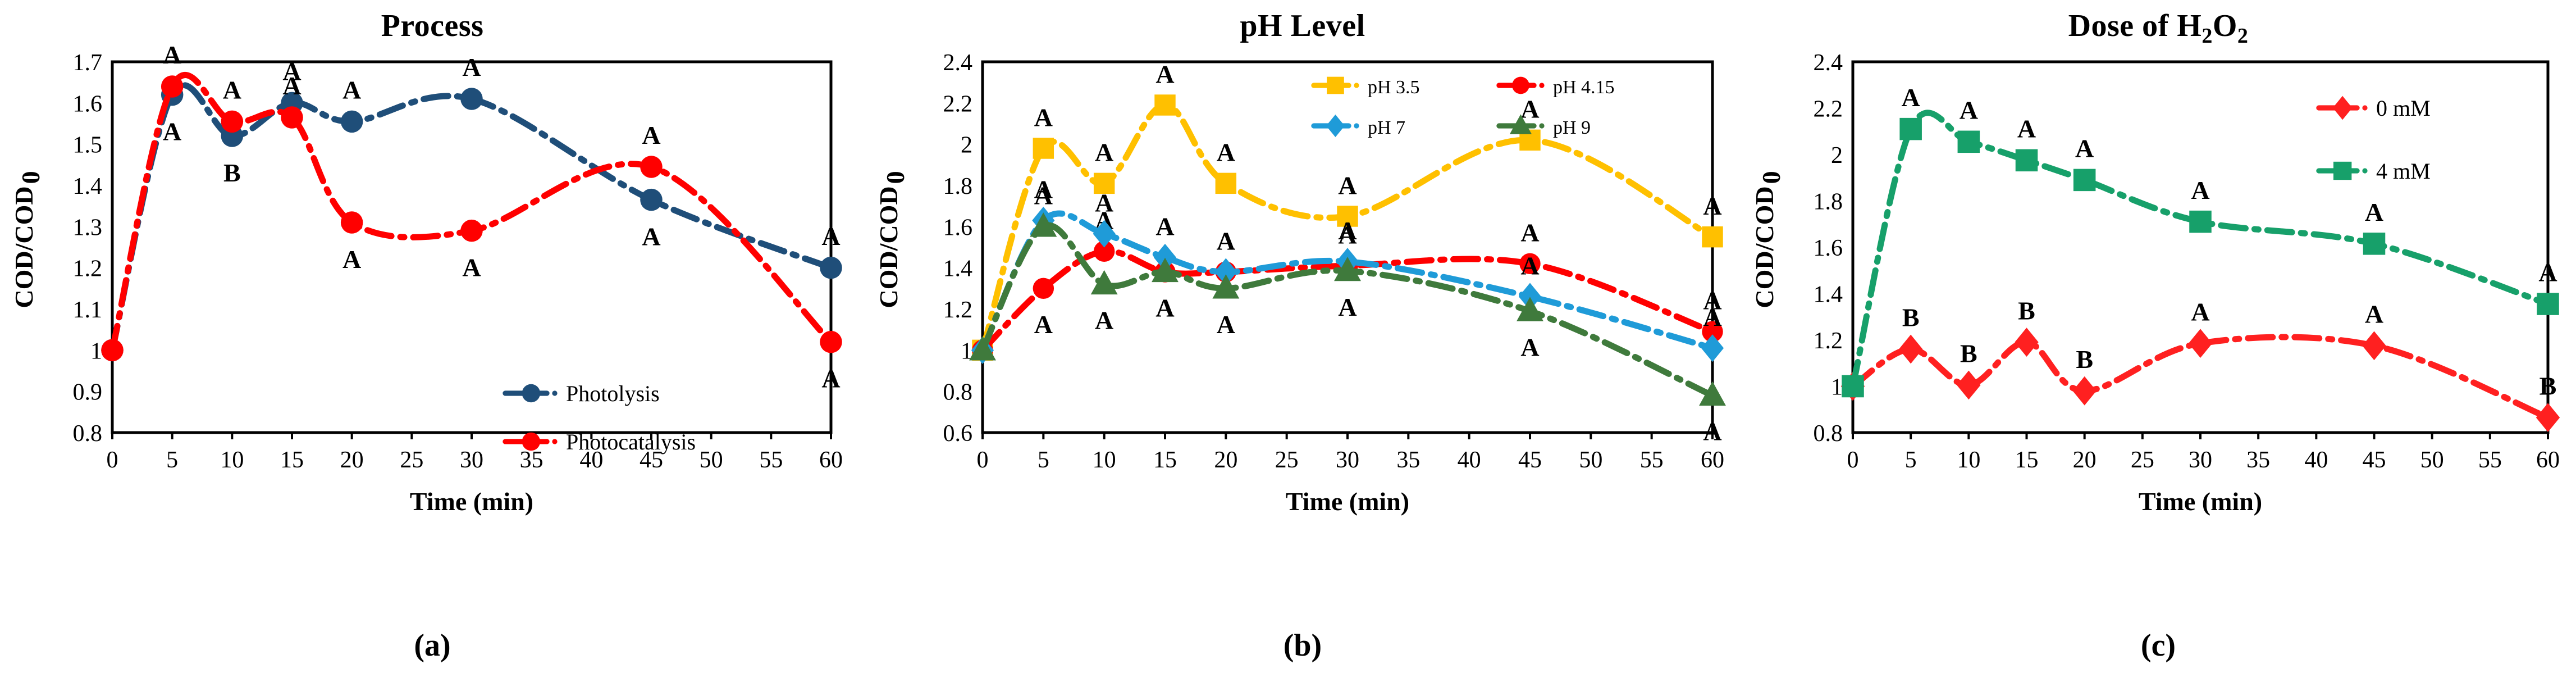 The height and width of the screenshot is (700, 2576). What do you see at coordinates (1225, 460) in the screenshot?
I see `x-axis-tick-label: 20` at bounding box center [1225, 460].